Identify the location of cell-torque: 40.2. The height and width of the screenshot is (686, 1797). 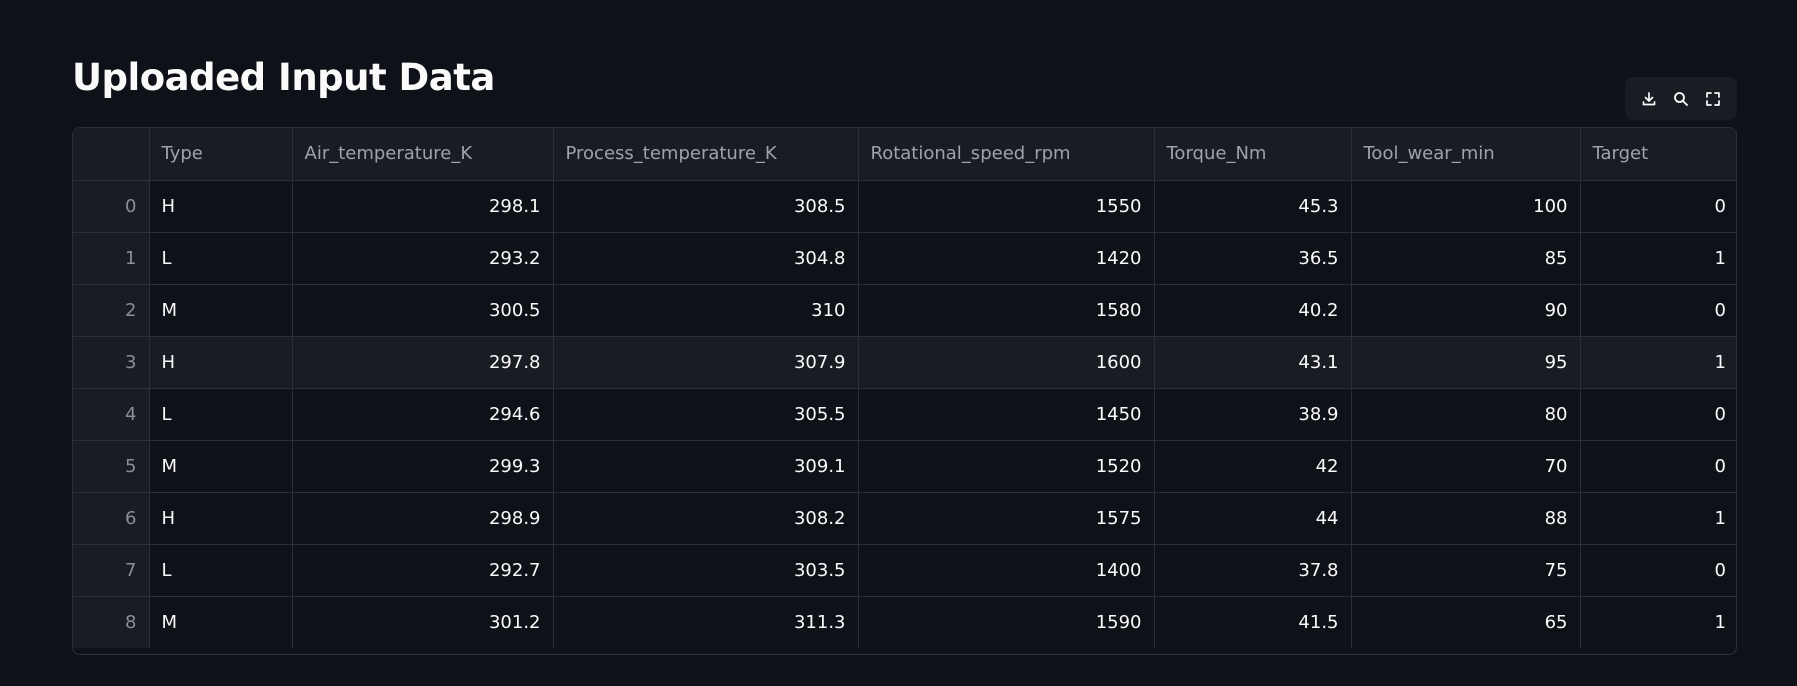
(1253, 310).